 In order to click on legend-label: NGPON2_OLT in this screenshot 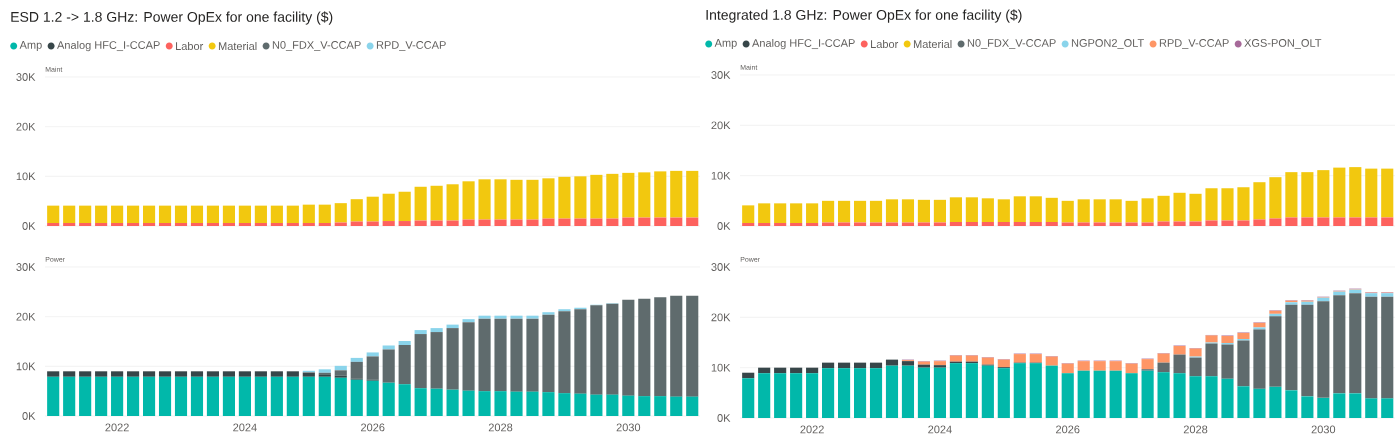, I will do `click(1107, 44)`.